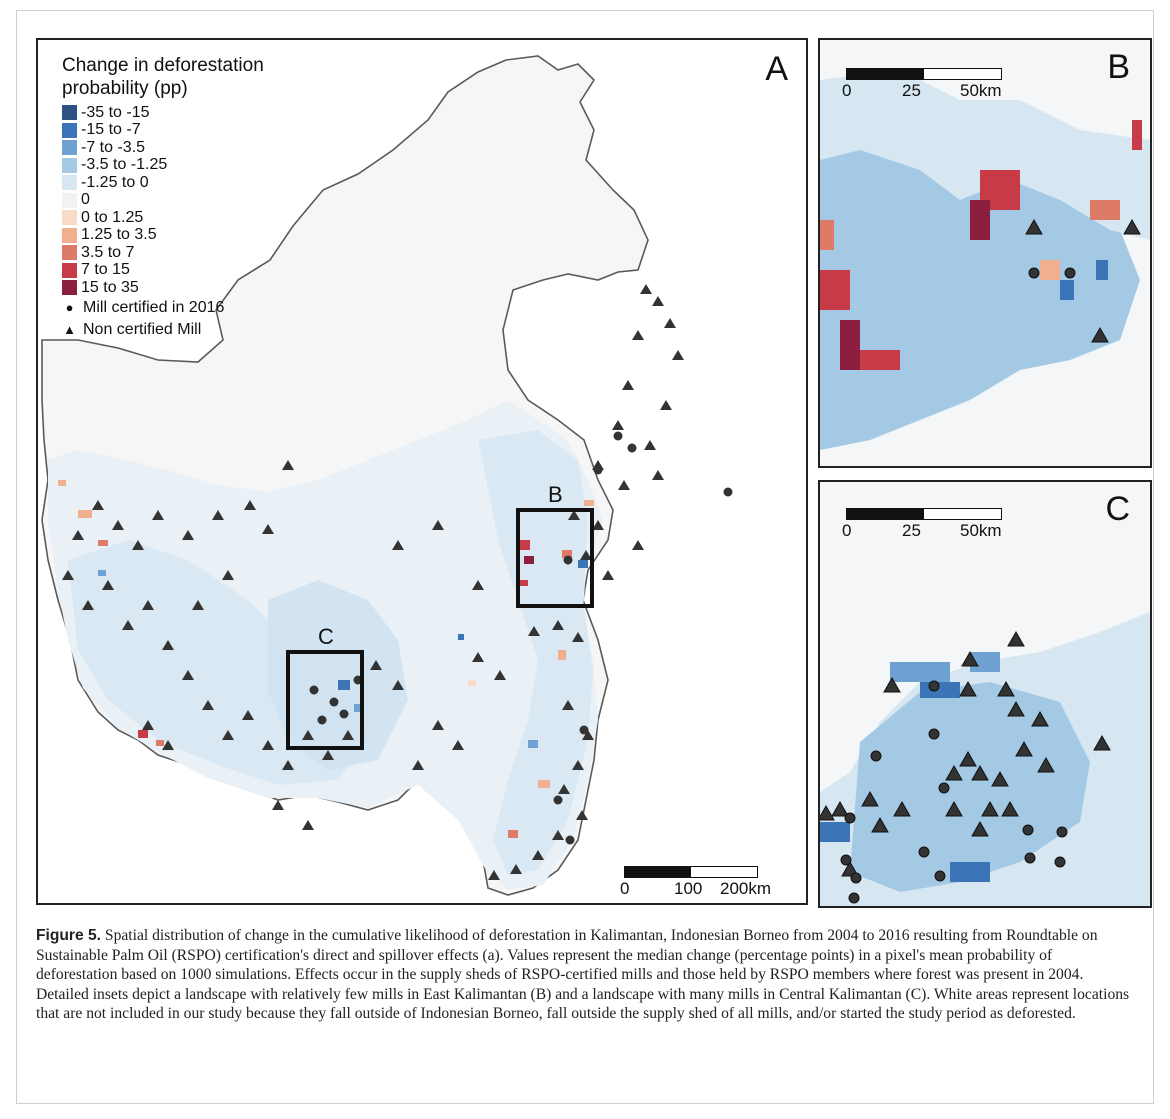 The height and width of the screenshot is (1119, 1170). Describe the element at coordinates (108, 252) in the screenshot. I see `legend-class-label: 3.5 to 7` at that location.